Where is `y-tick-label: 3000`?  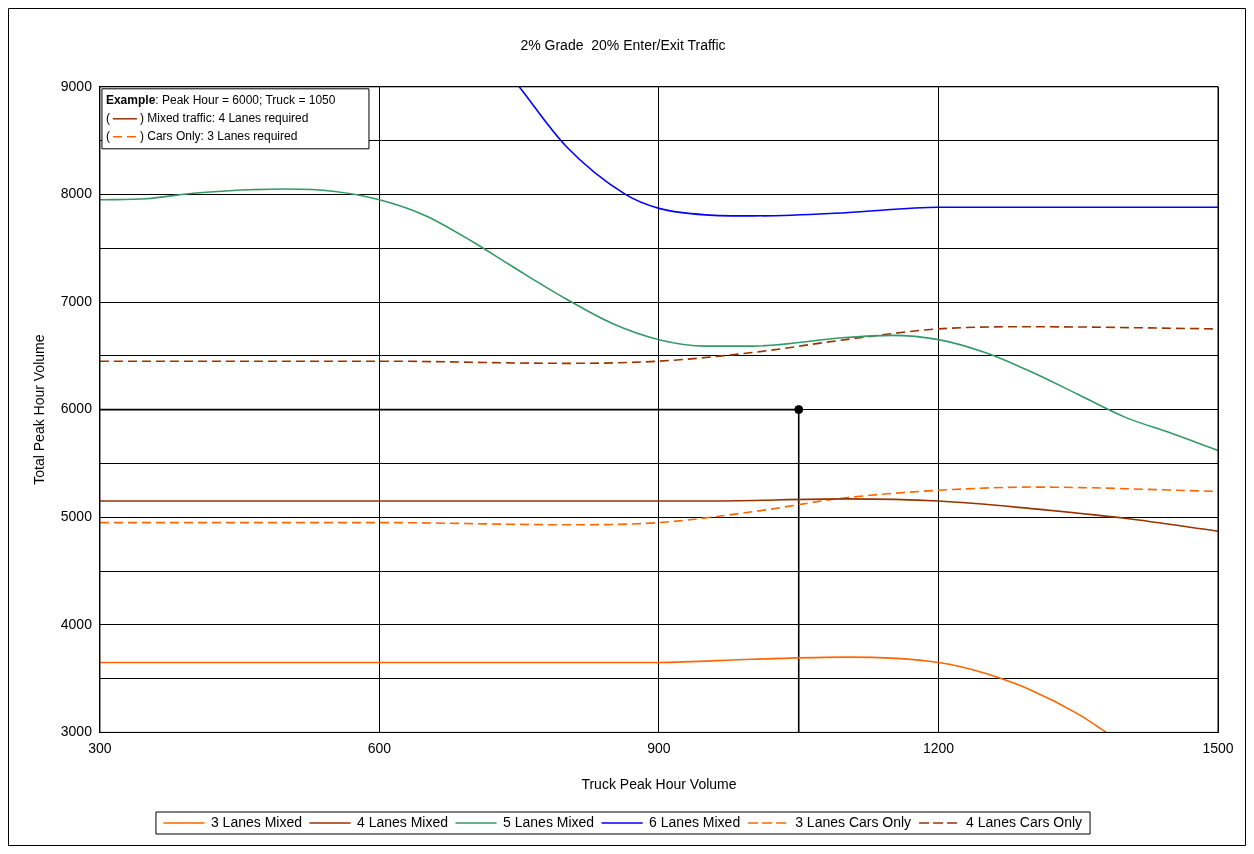 y-tick-label: 3000 is located at coordinates (76, 731).